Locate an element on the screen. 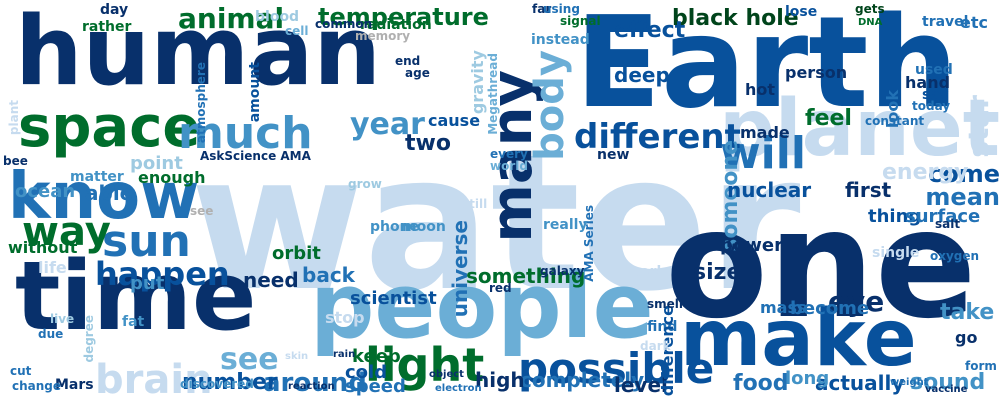 The height and width of the screenshot is (400, 1000). cloud-word: take is located at coordinates (967, 312).